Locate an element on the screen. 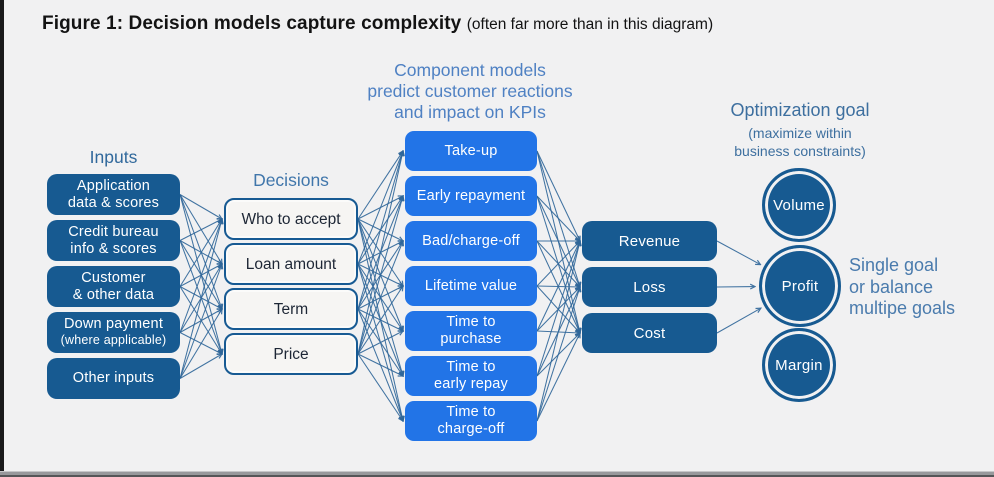 This screenshot has height=477, width=994. goal-profit-label: Profit is located at coordinates (800, 286).